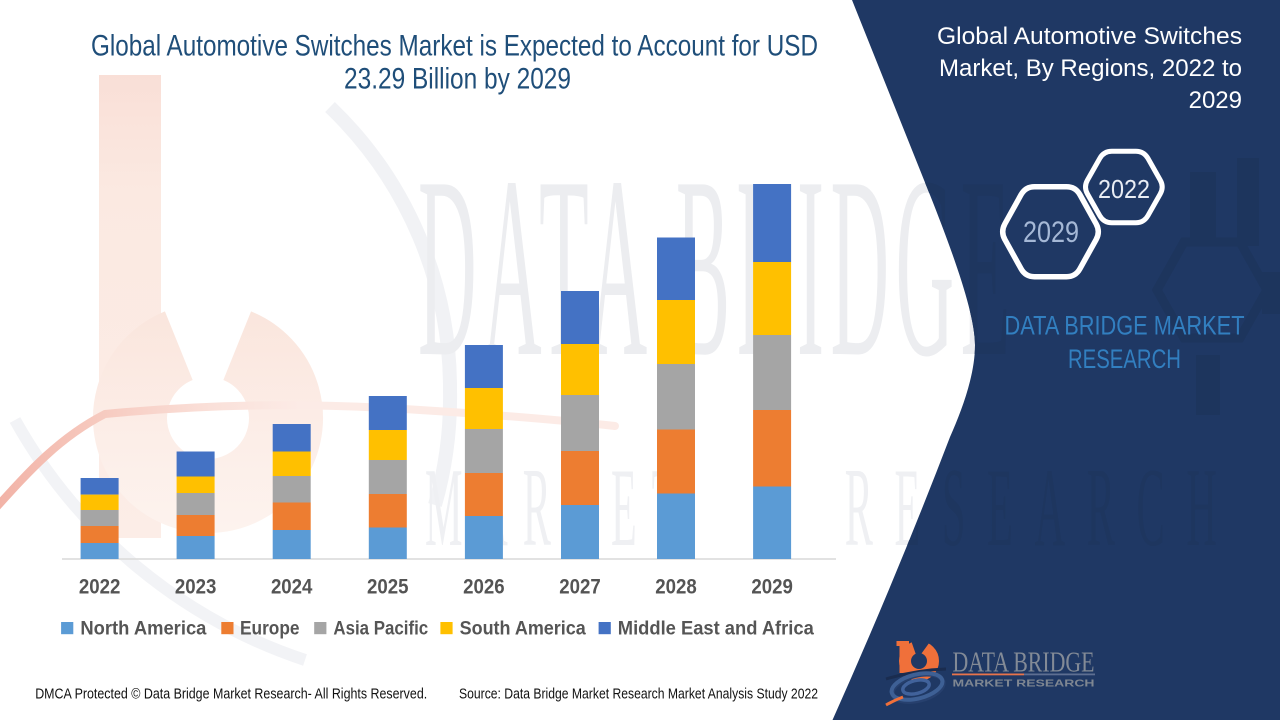 This screenshot has width=1280, height=720. What do you see at coordinates (1124, 359) in the screenshot?
I see `svg-text: RESEARCH` at bounding box center [1124, 359].